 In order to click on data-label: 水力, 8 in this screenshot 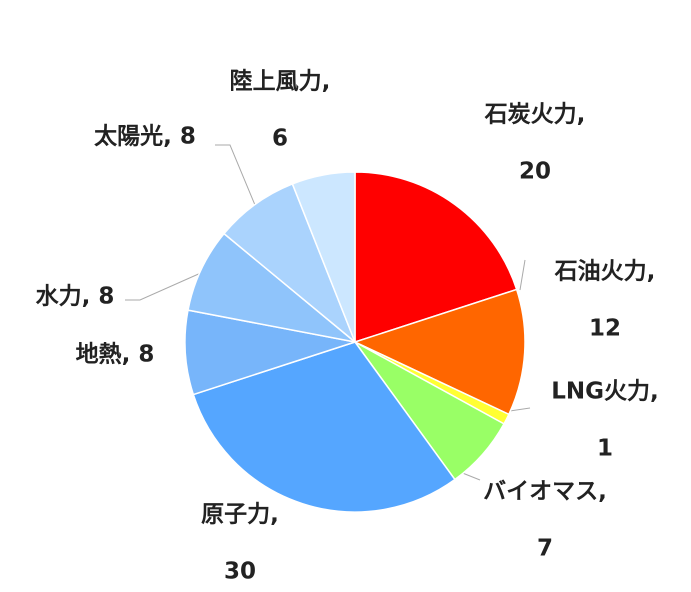, I will do `click(75, 297)`.